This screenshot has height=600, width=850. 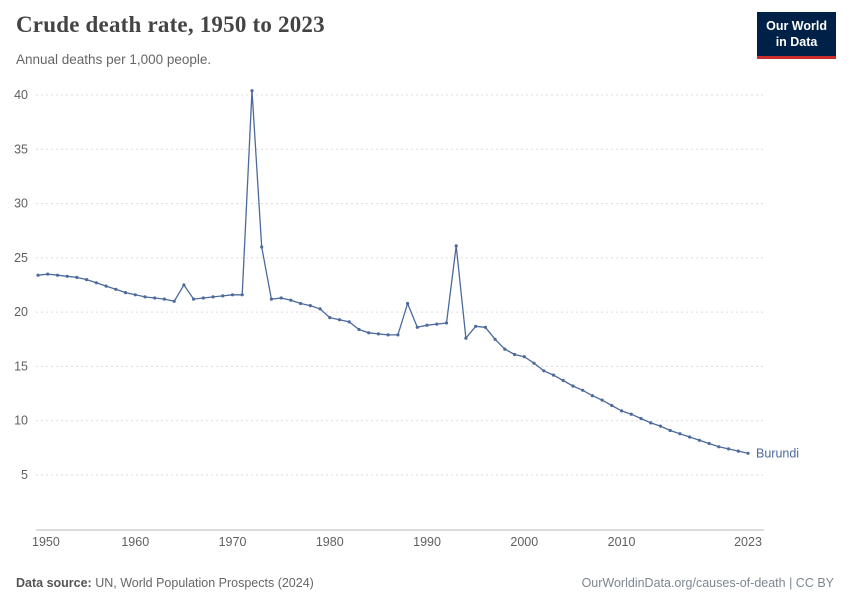 I want to click on x-tick-label: 1960, so click(x=135, y=542).